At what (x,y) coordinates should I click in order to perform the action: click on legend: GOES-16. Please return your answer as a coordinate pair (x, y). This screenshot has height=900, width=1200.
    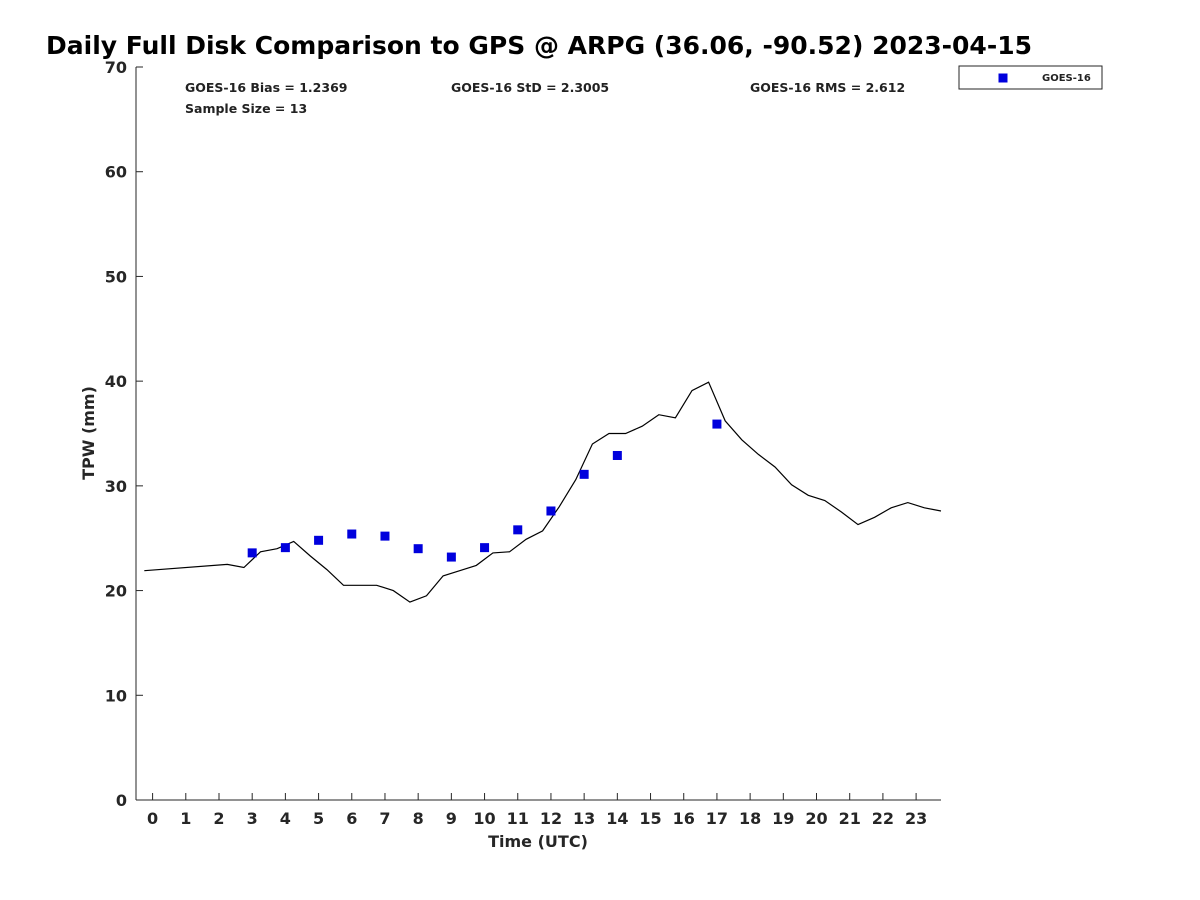
    Looking at the image, I should click on (1030, 77).